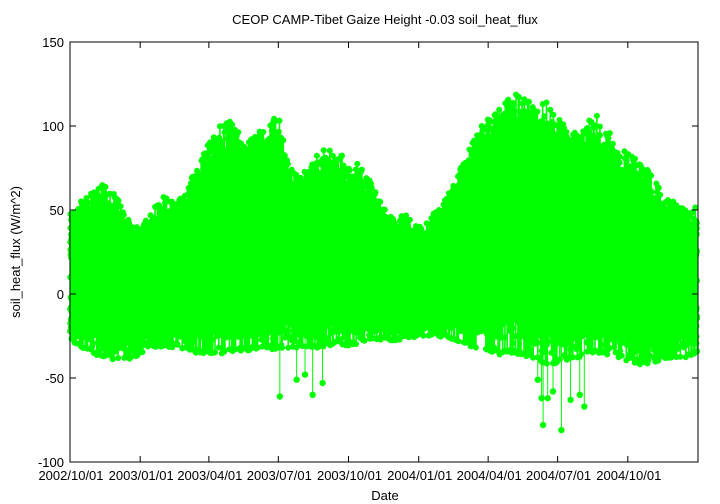 Image resolution: width=720 pixels, height=504 pixels. Describe the element at coordinates (60, 294) in the screenshot. I see `y-tick-label: 0` at that location.